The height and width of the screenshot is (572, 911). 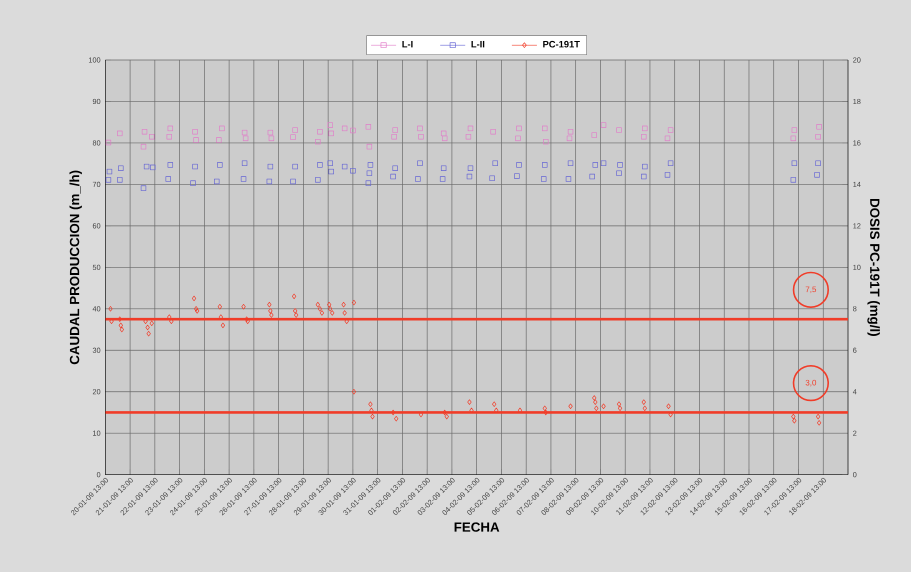 I want to click on legend-label: PC-191T, so click(x=561, y=44).